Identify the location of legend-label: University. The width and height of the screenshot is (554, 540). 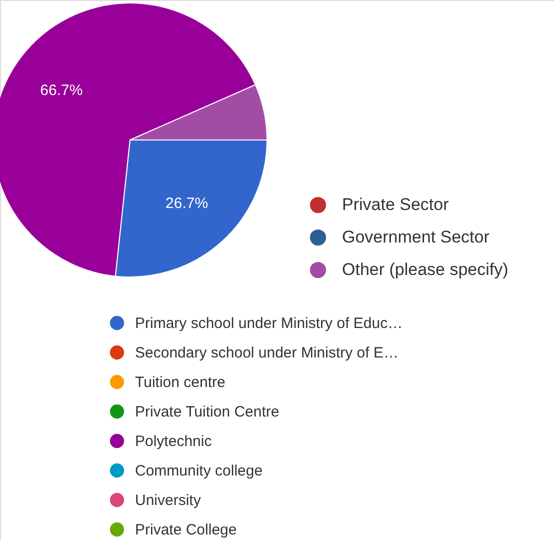
(168, 500).